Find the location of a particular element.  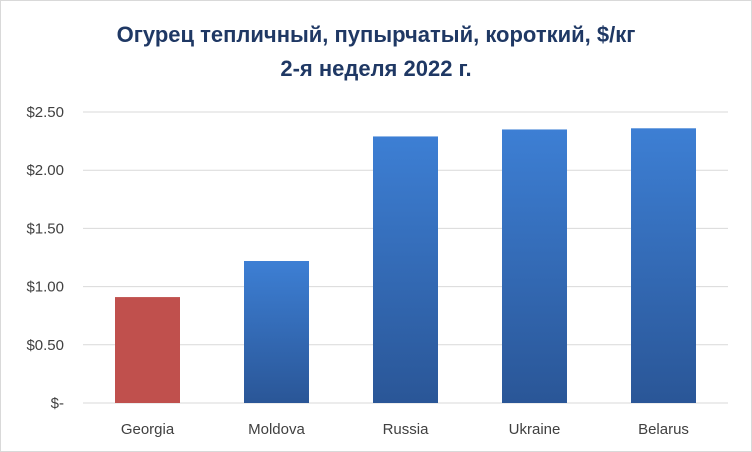

bar-moldova is located at coordinates (276, 331).